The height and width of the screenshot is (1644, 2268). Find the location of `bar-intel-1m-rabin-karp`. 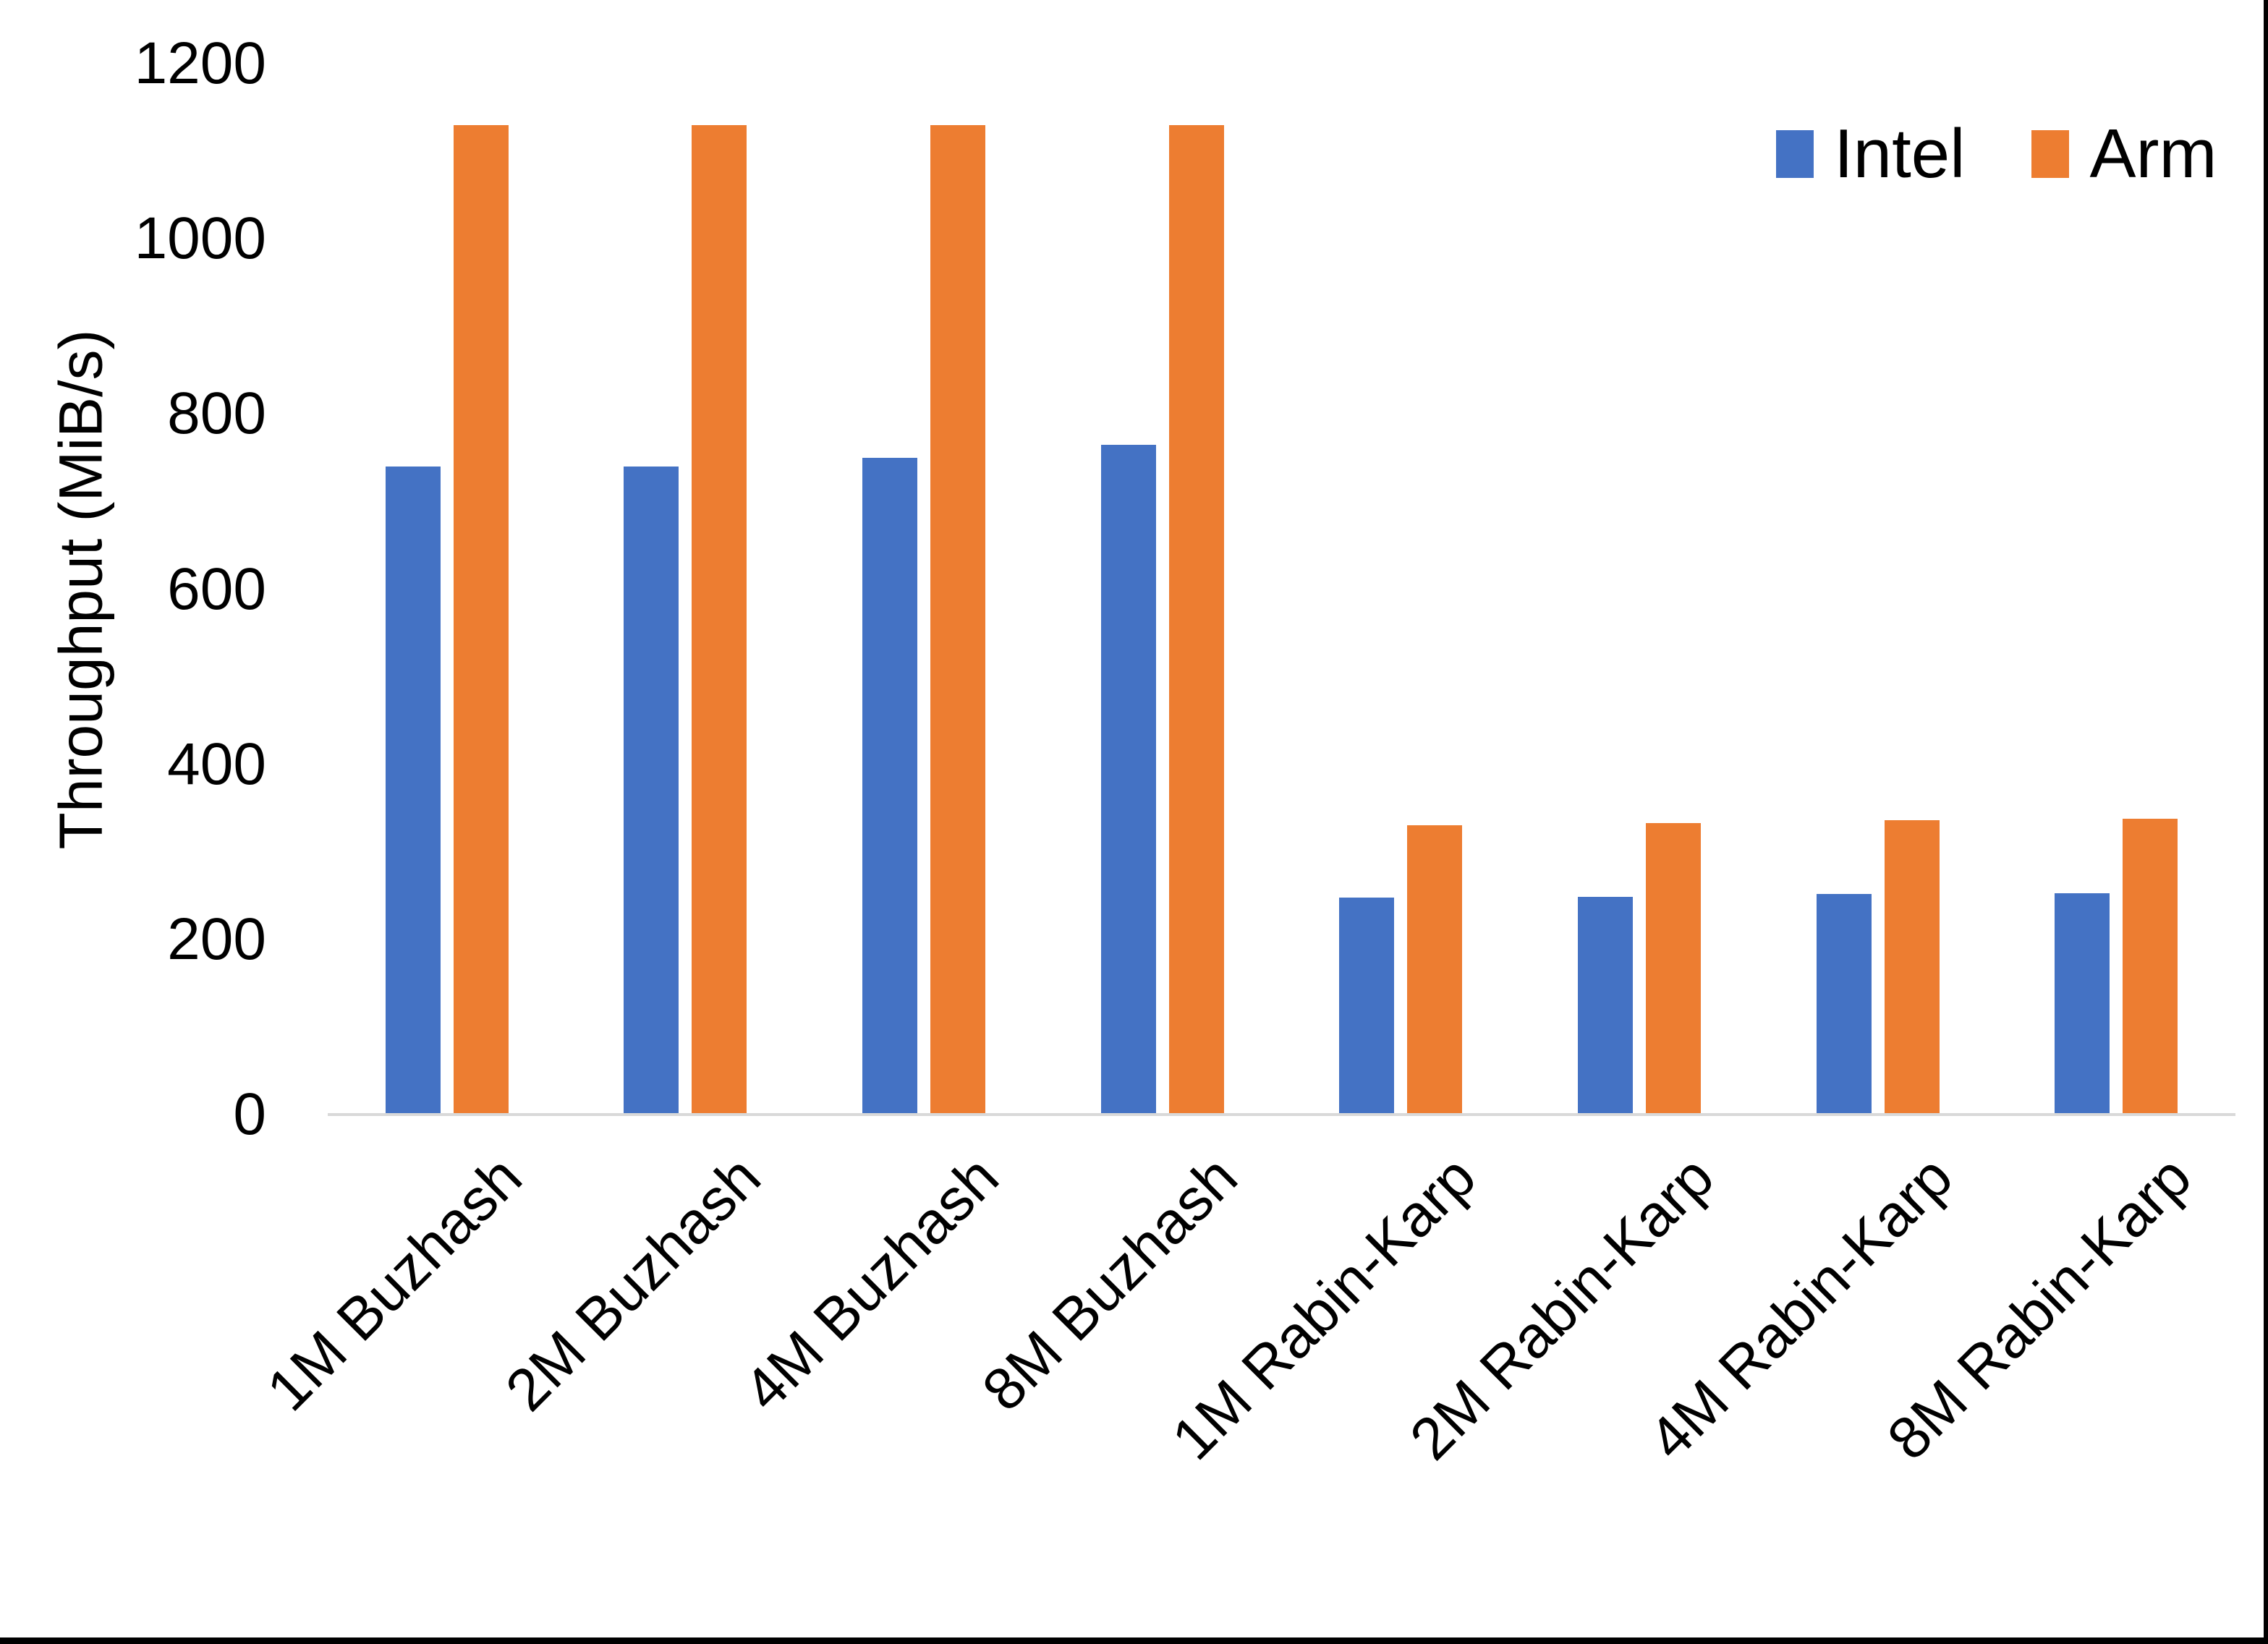

bar-intel-1m-rabin-karp is located at coordinates (1366, 1006).